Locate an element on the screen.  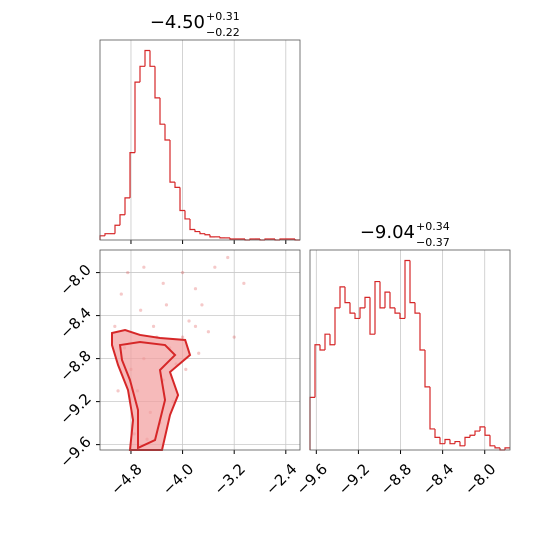
x-tick-label: −4.0 is located at coordinates (178, 479).